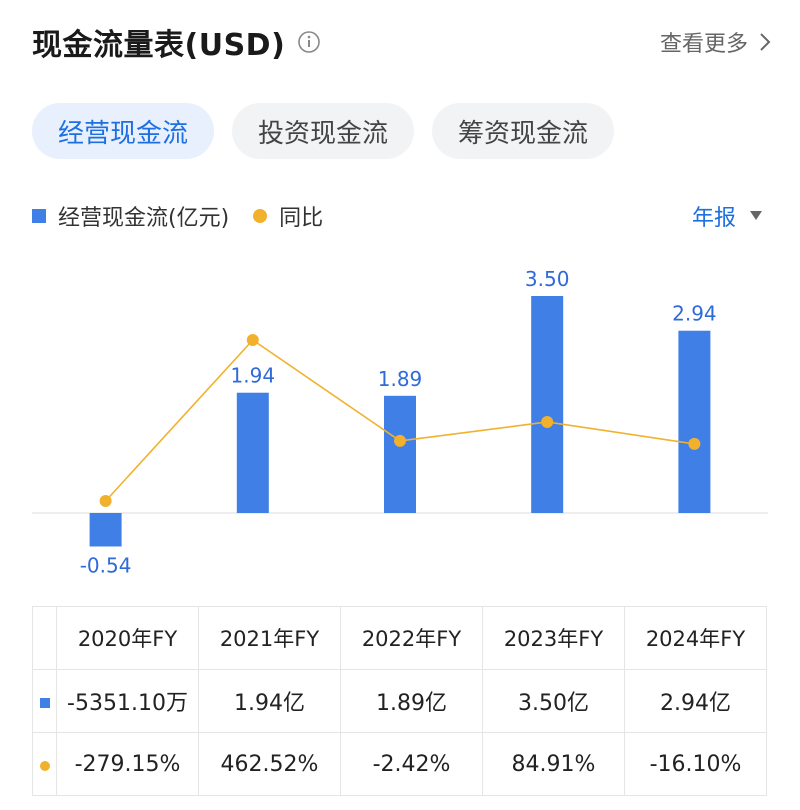 The height and width of the screenshot is (810, 800). Describe the element at coordinates (397, 216) in the screenshot. I see `chart-legend: 经营现金流(亿元) 同比 年报` at that location.